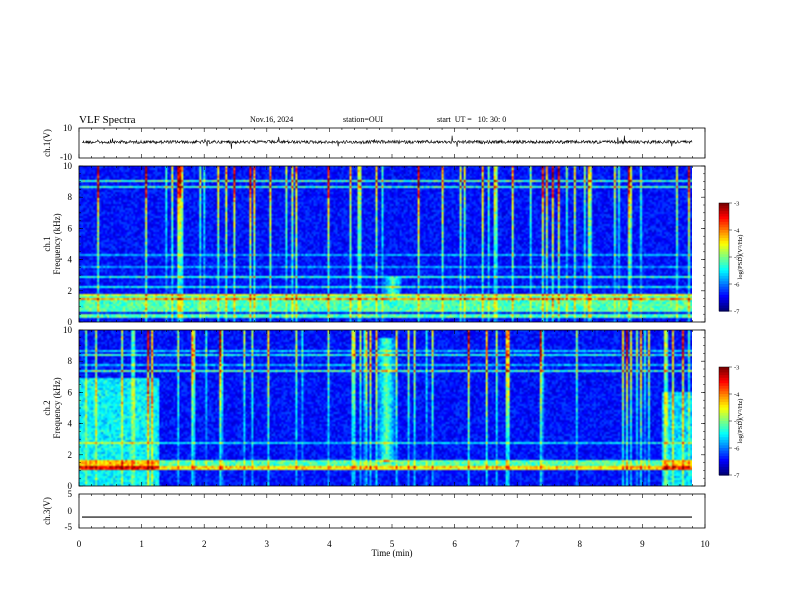 The image size is (792, 612). Describe the element at coordinates (70, 424) in the screenshot. I see `ch2-spec-ytick-label: 4` at that location.